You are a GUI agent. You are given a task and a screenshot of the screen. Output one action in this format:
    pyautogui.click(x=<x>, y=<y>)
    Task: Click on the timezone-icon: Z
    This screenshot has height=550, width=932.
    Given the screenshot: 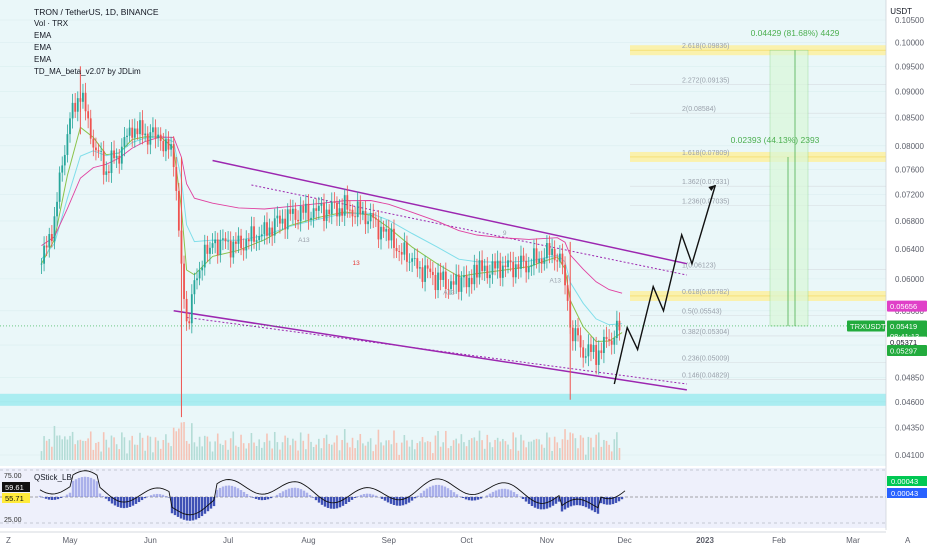 What is the action you would take?
    pyautogui.click(x=8, y=540)
    